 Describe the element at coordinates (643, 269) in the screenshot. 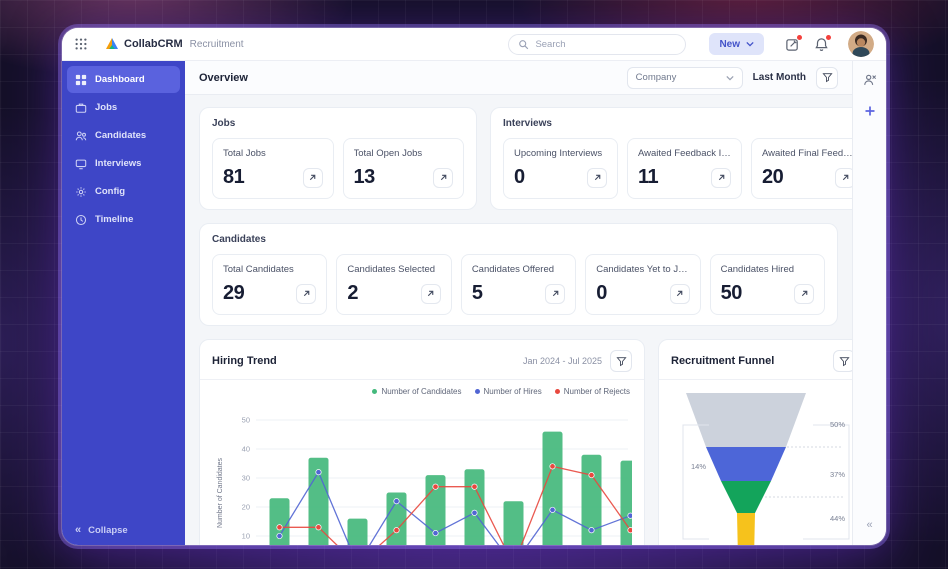

I see `metric-label: Candidates Yet to Join` at that location.